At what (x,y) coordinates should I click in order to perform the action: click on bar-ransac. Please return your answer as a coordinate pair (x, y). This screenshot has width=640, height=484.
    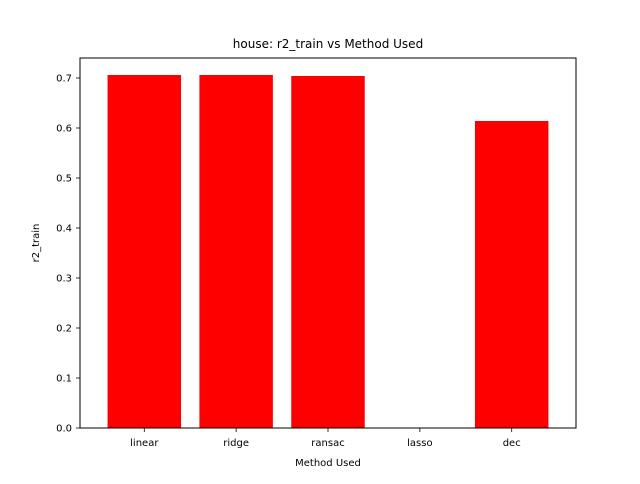
    Looking at the image, I should click on (328, 252).